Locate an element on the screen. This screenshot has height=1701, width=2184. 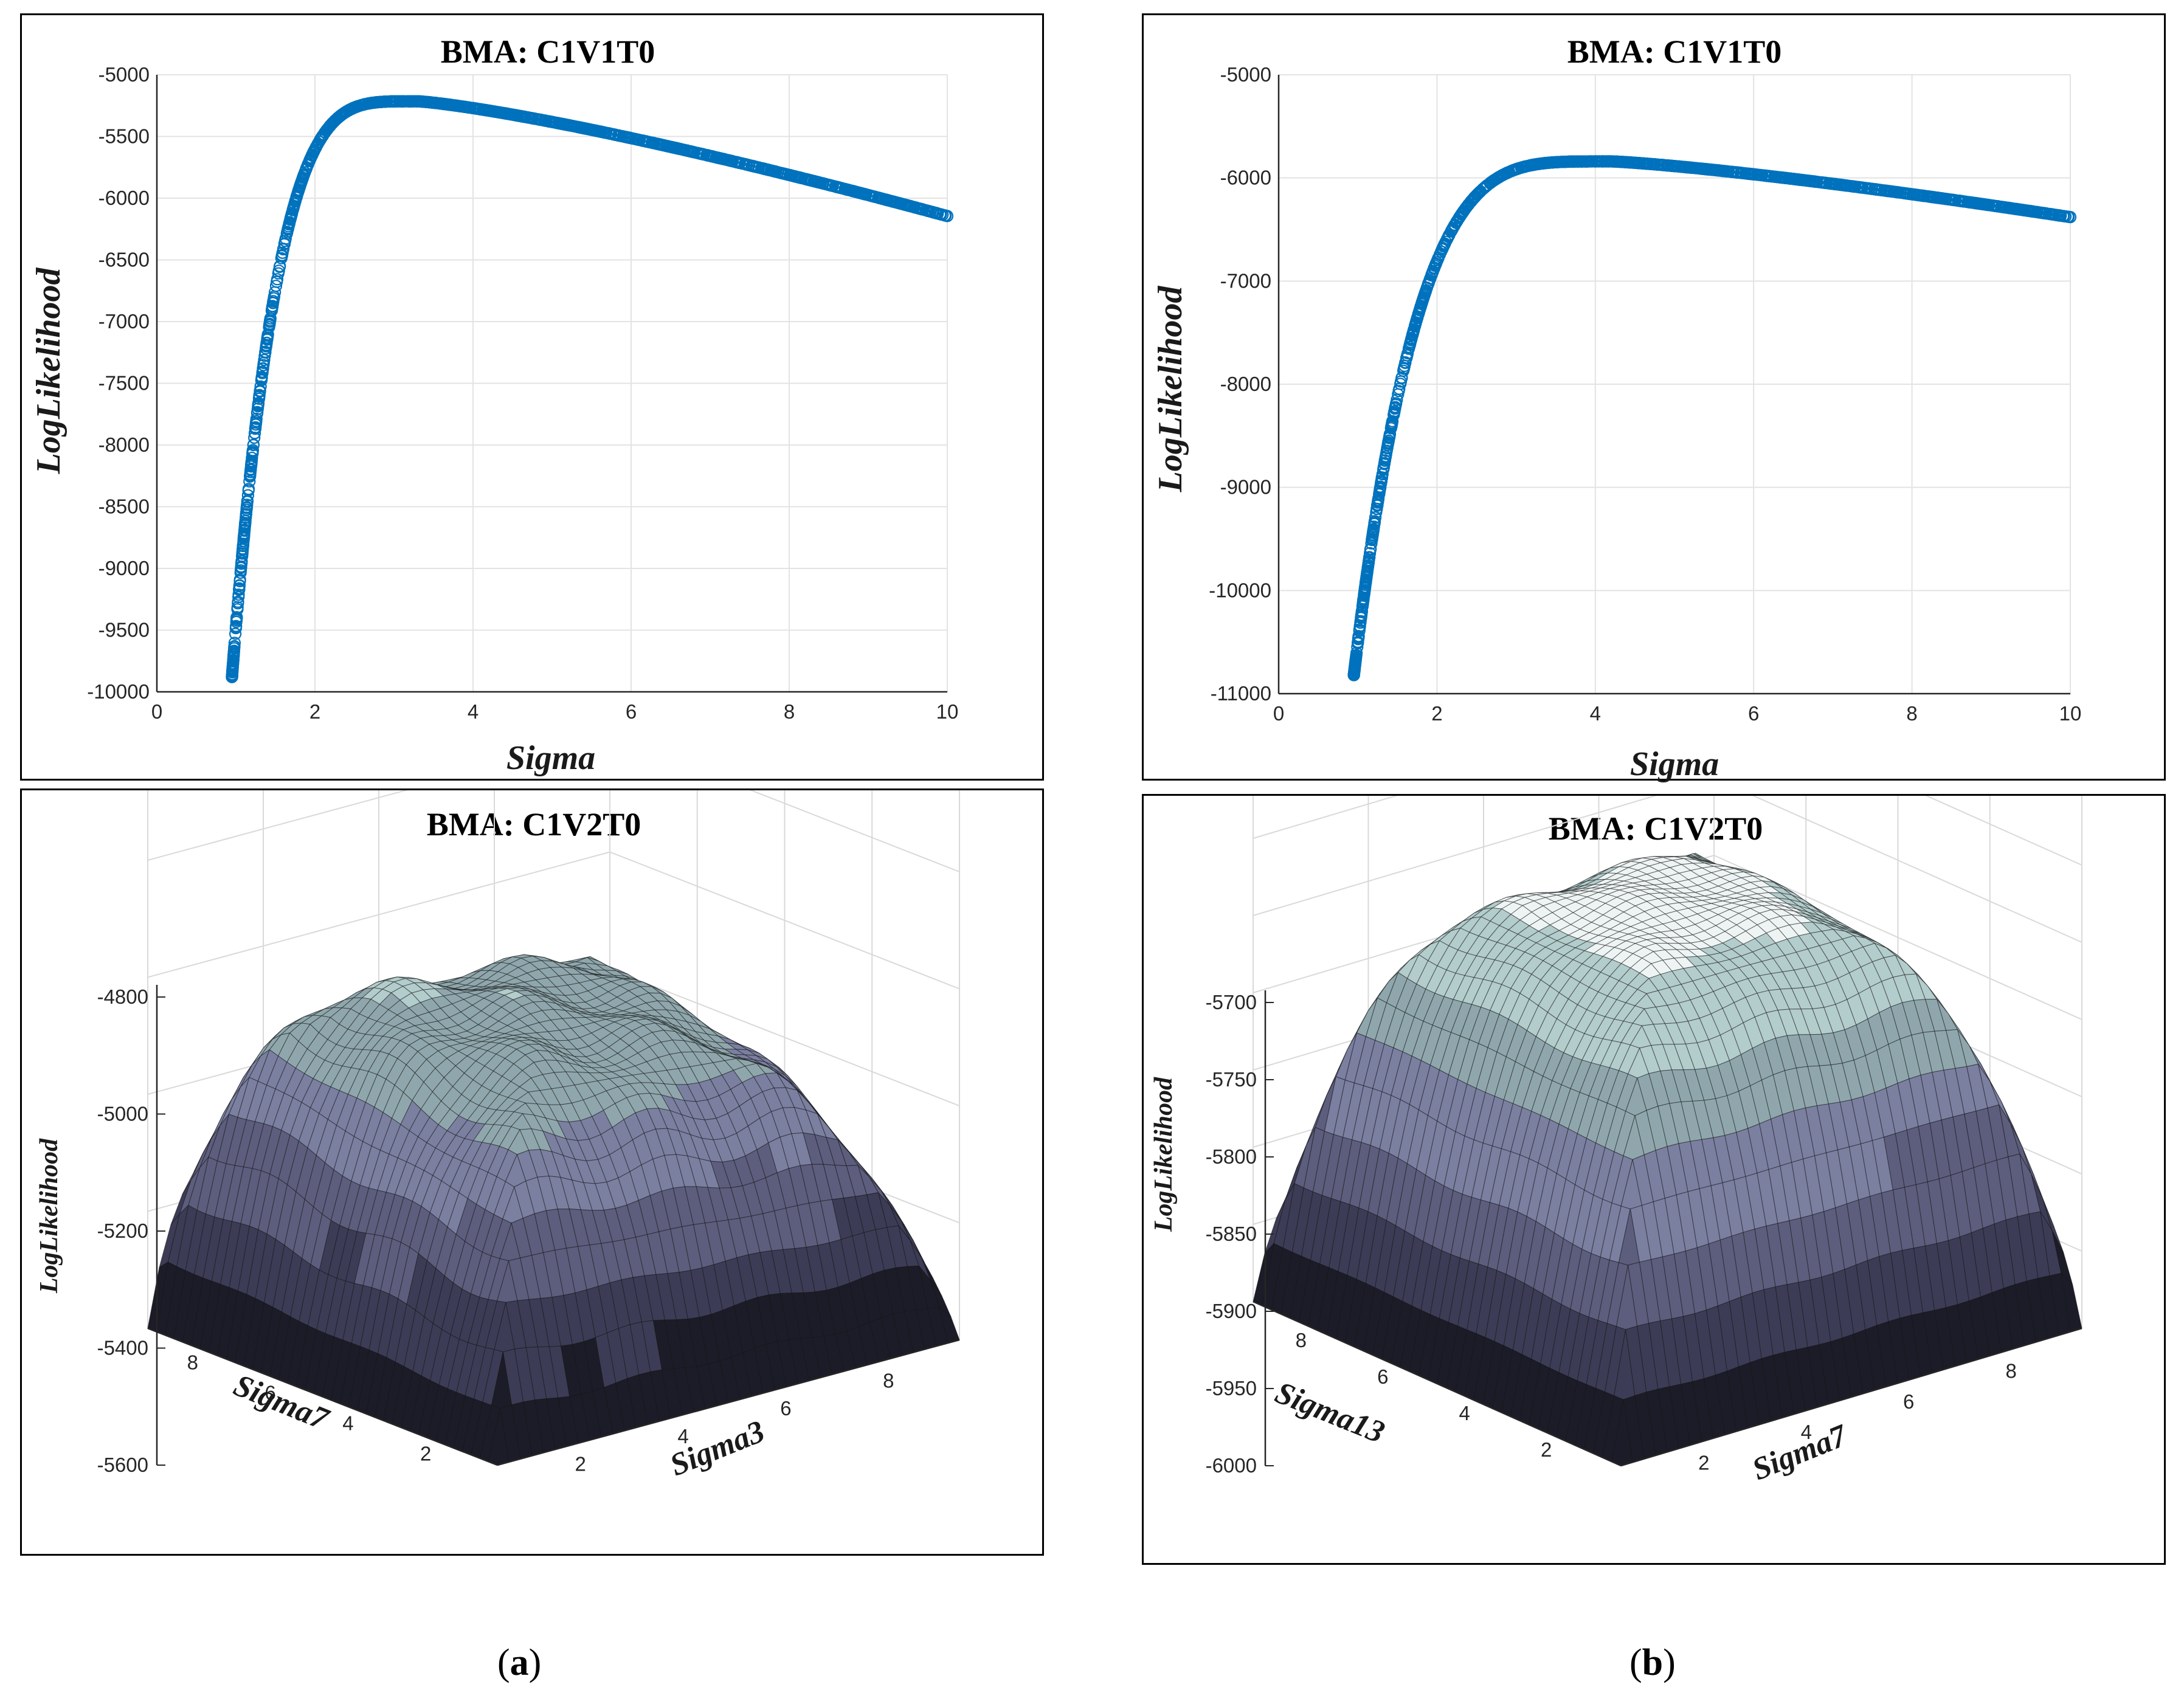
y-tick-label: -8500 is located at coordinates (124, 506).